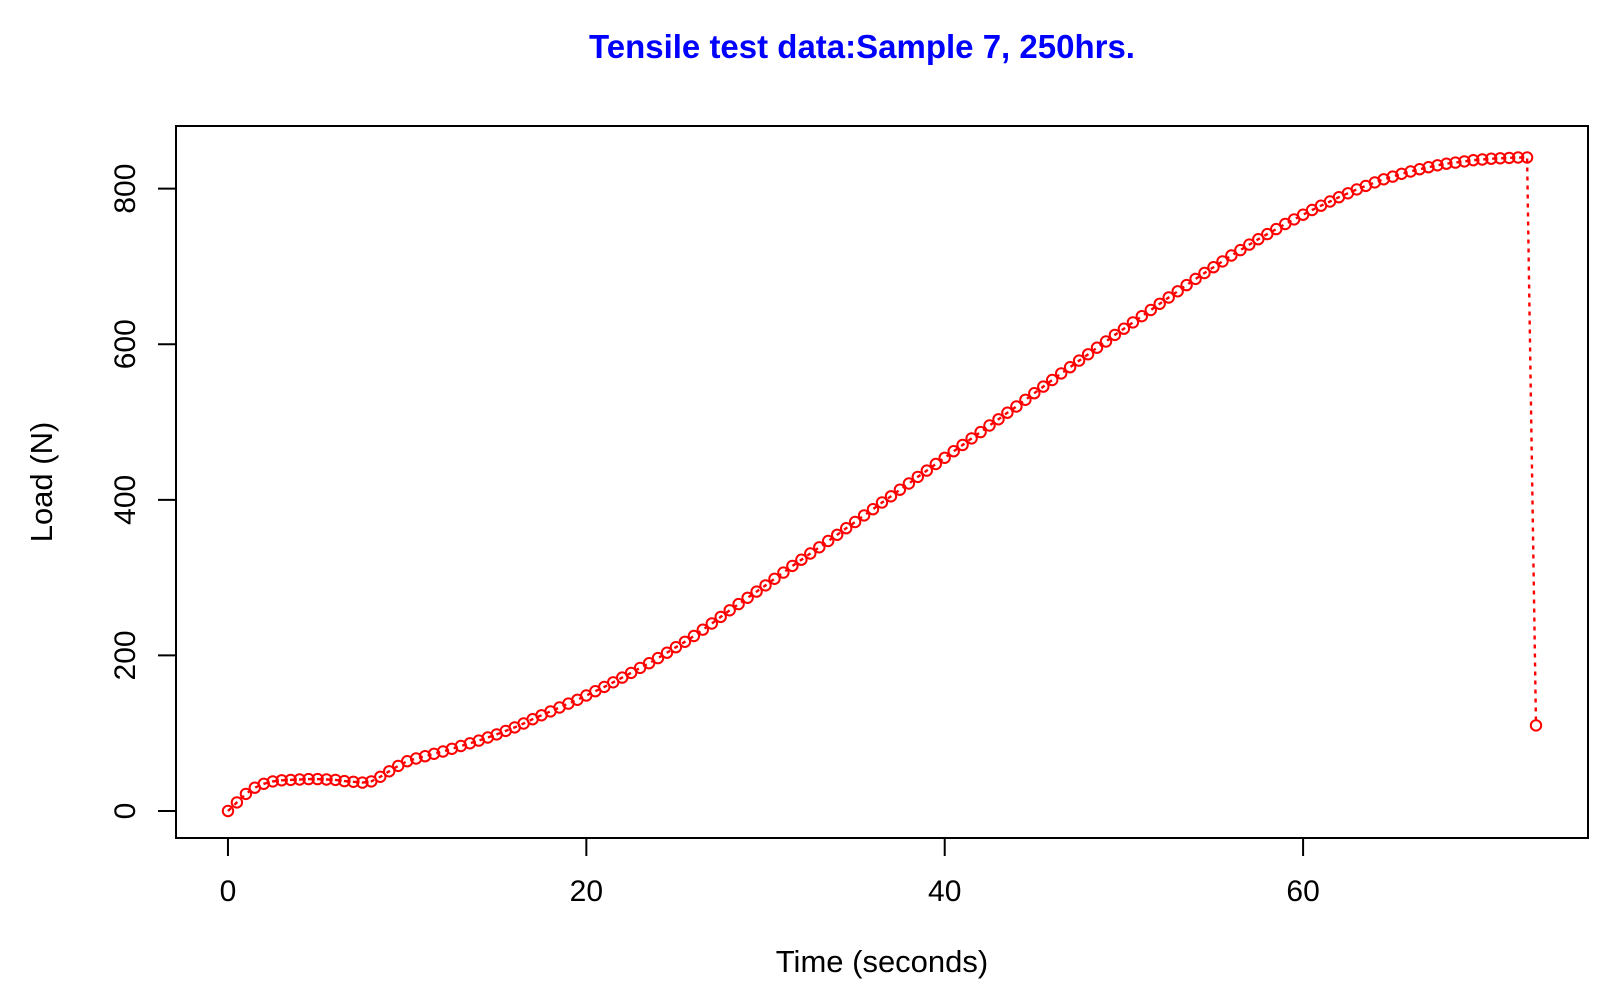 The height and width of the screenshot is (1008, 1622). Describe the element at coordinates (770, 873) in the screenshot. I see `x-axis-ticks: 0 20 40 60` at that location.